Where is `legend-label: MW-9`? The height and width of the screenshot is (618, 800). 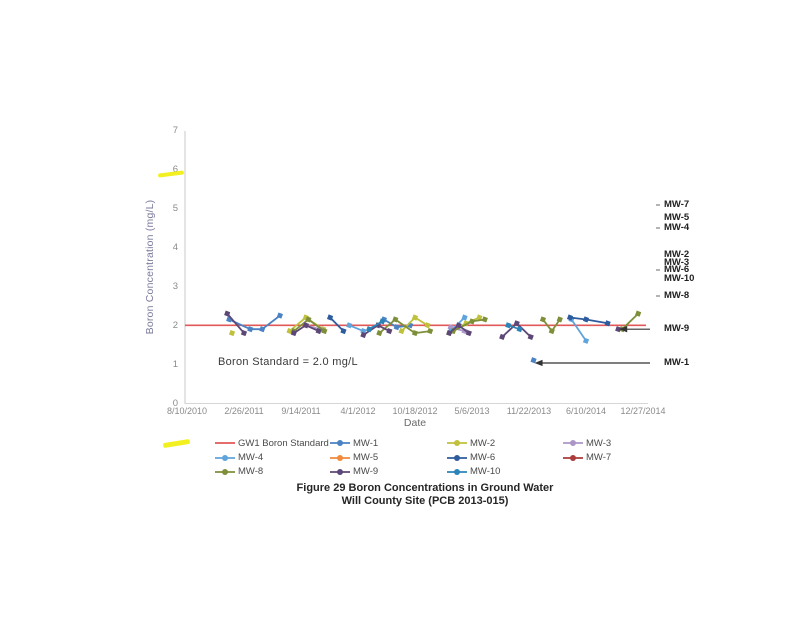 legend-label: MW-9 is located at coordinates (366, 471).